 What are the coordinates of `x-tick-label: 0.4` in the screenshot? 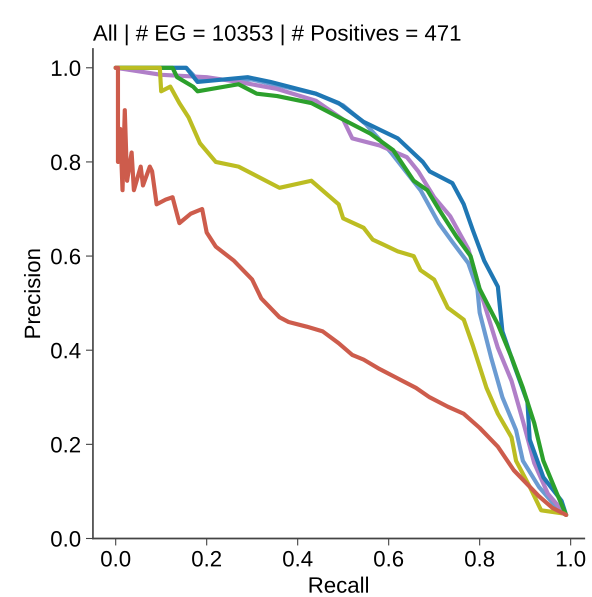 It's located at (297, 558).